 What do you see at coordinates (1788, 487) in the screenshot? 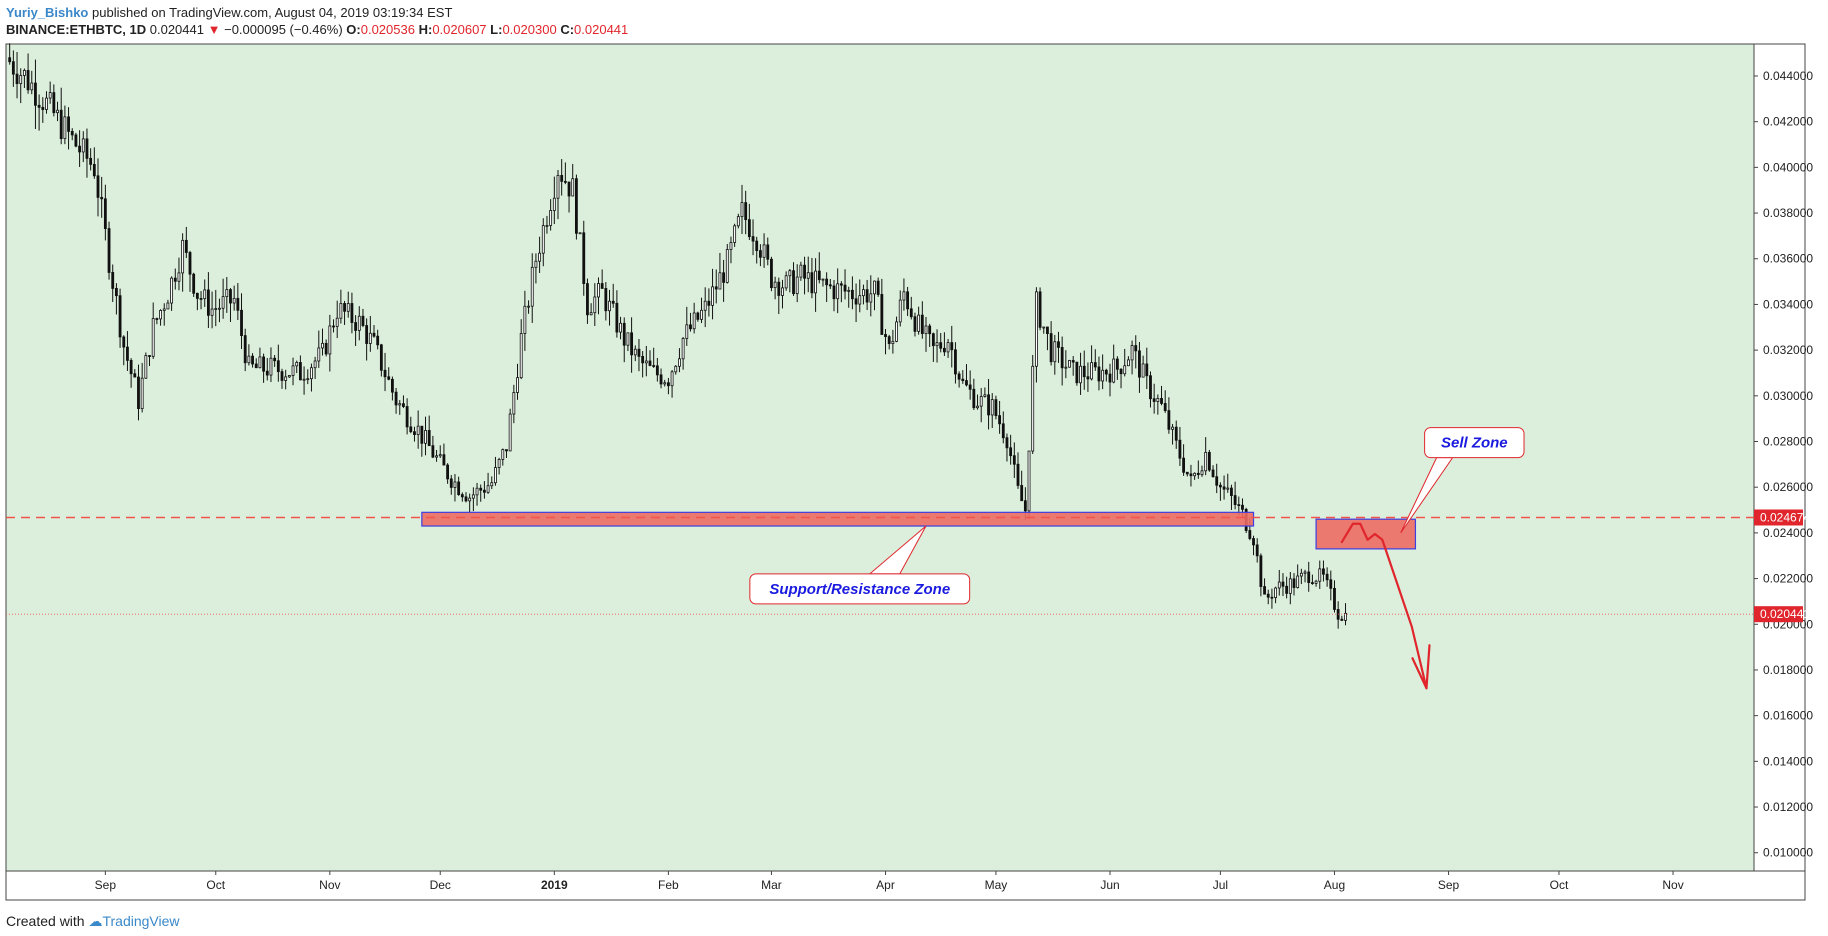
I see `y-tick-label: 0.026000` at bounding box center [1788, 487].